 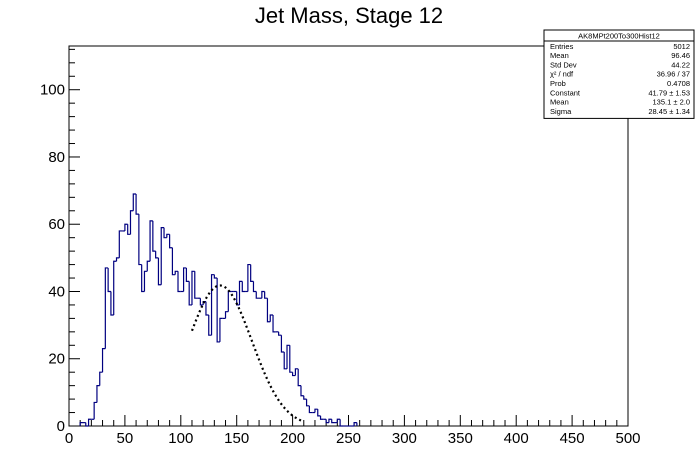 I want to click on x-tick-label: 200, so click(x=292, y=438).